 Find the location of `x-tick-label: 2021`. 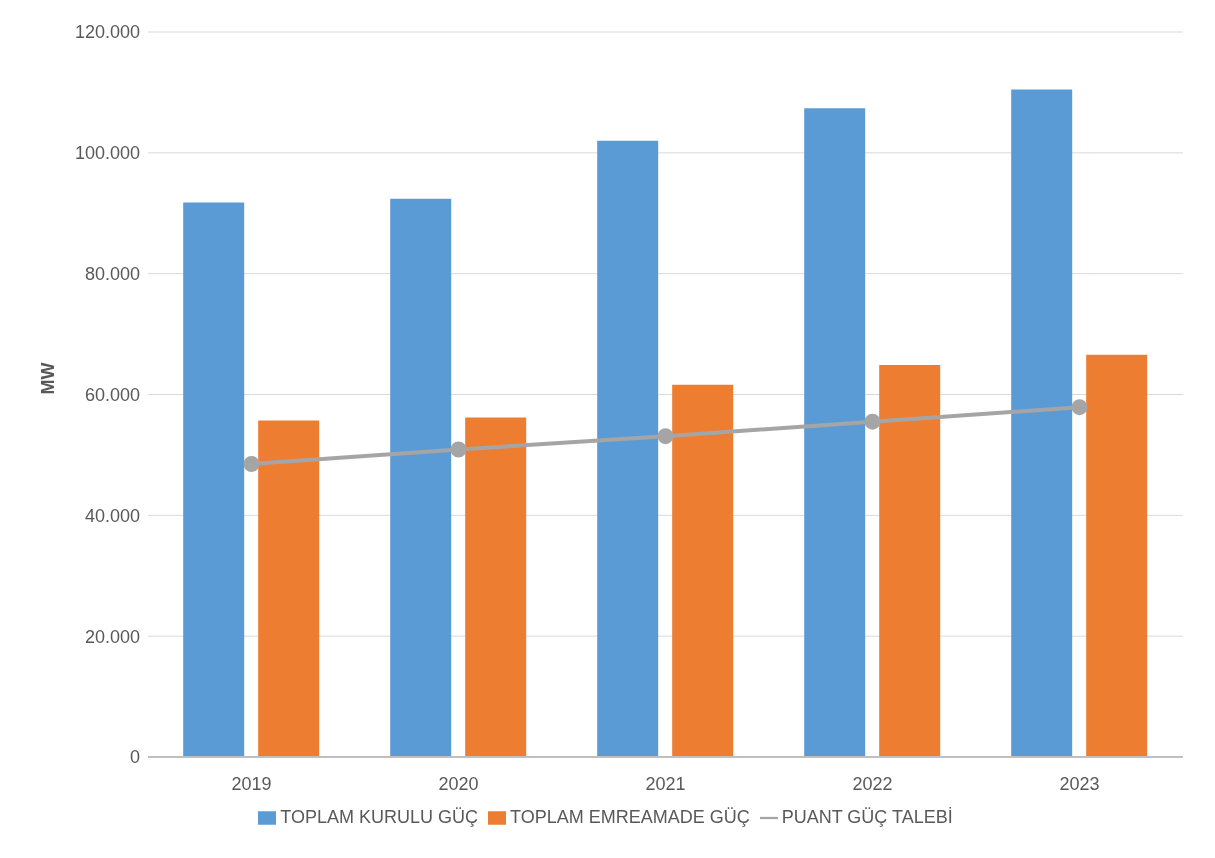

x-tick-label: 2021 is located at coordinates (665, 783).